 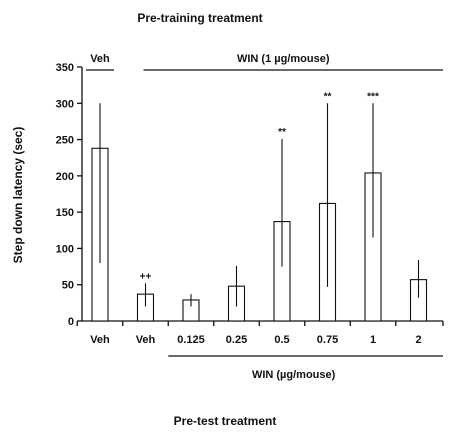 What do you see at coordinates (100, 59) in the screenshot?
I see `top-group-label: Veh` at bounding box center [100, 59].